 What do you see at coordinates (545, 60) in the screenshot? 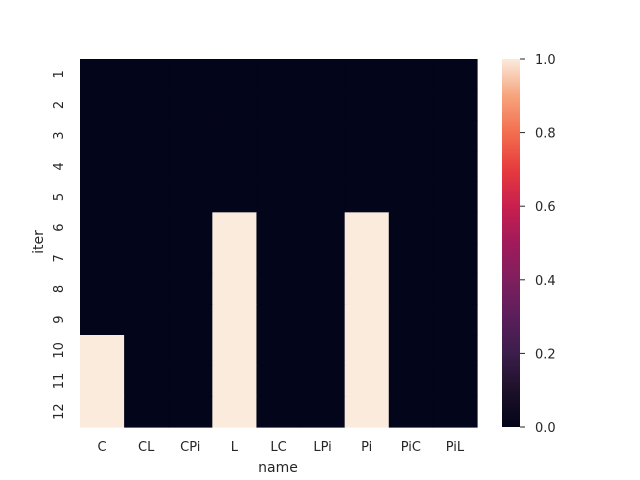
I see `colorbar-tick-label: 1.0` at bounding box center [545, 60].